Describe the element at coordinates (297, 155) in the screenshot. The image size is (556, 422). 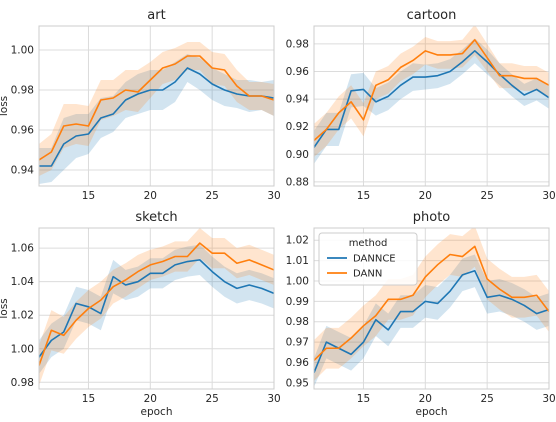
I see `y-tick-label: 0.90` at that location.